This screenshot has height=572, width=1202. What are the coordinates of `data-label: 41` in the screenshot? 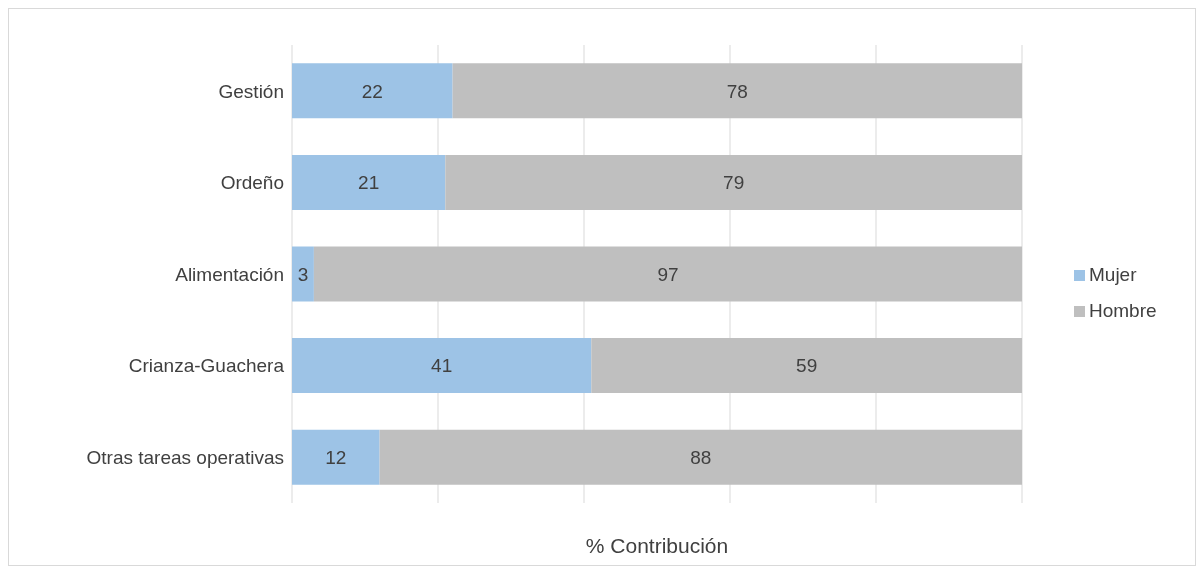 It's located at (442, 366).